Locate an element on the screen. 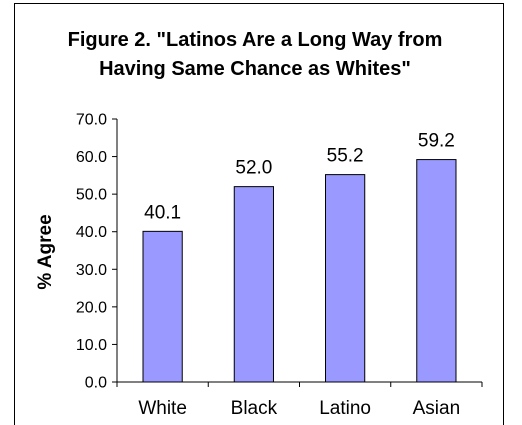 The width and height of the screenshot is (522, 425). category-label: Asian is located at coordinates (437, 408).